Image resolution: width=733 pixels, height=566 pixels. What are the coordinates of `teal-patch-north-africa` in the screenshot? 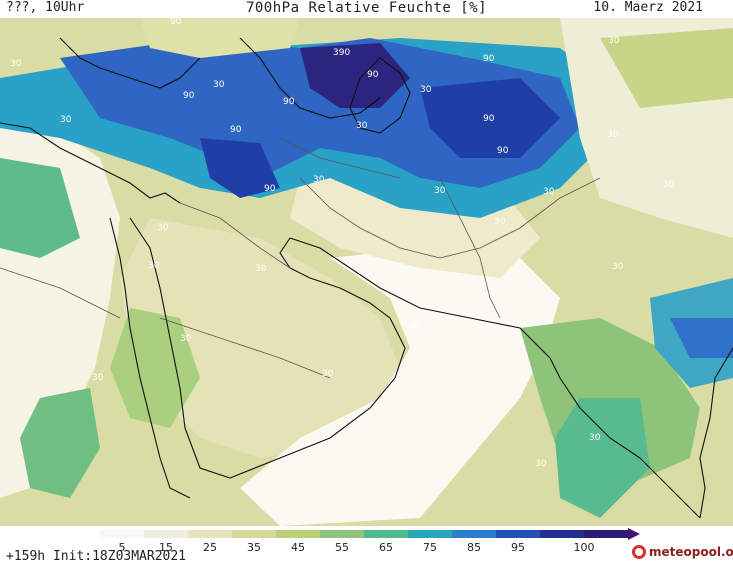 It's located at (40, 208).